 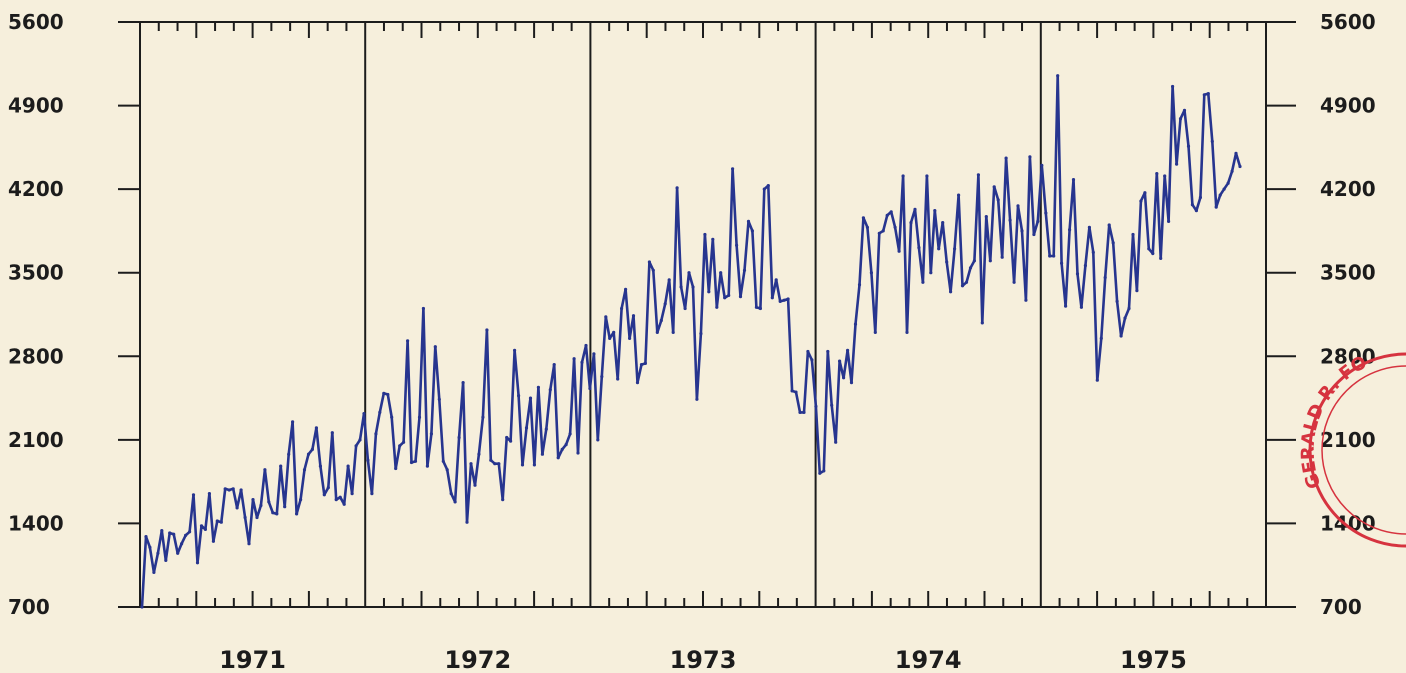 What do you see at coordinates (36, 273) in the screenshot?
I see `left-y-tick-label: 3500` at bounding box center [36, 273].